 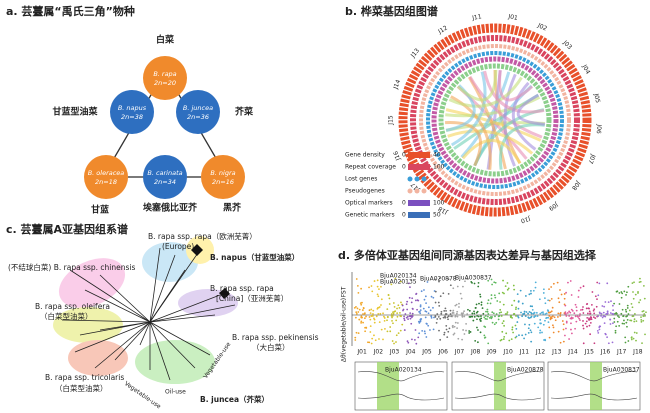 What do you see at coordinates (495, 120) in the screenshot?
I see `ring` at bounding box center [495, 120].